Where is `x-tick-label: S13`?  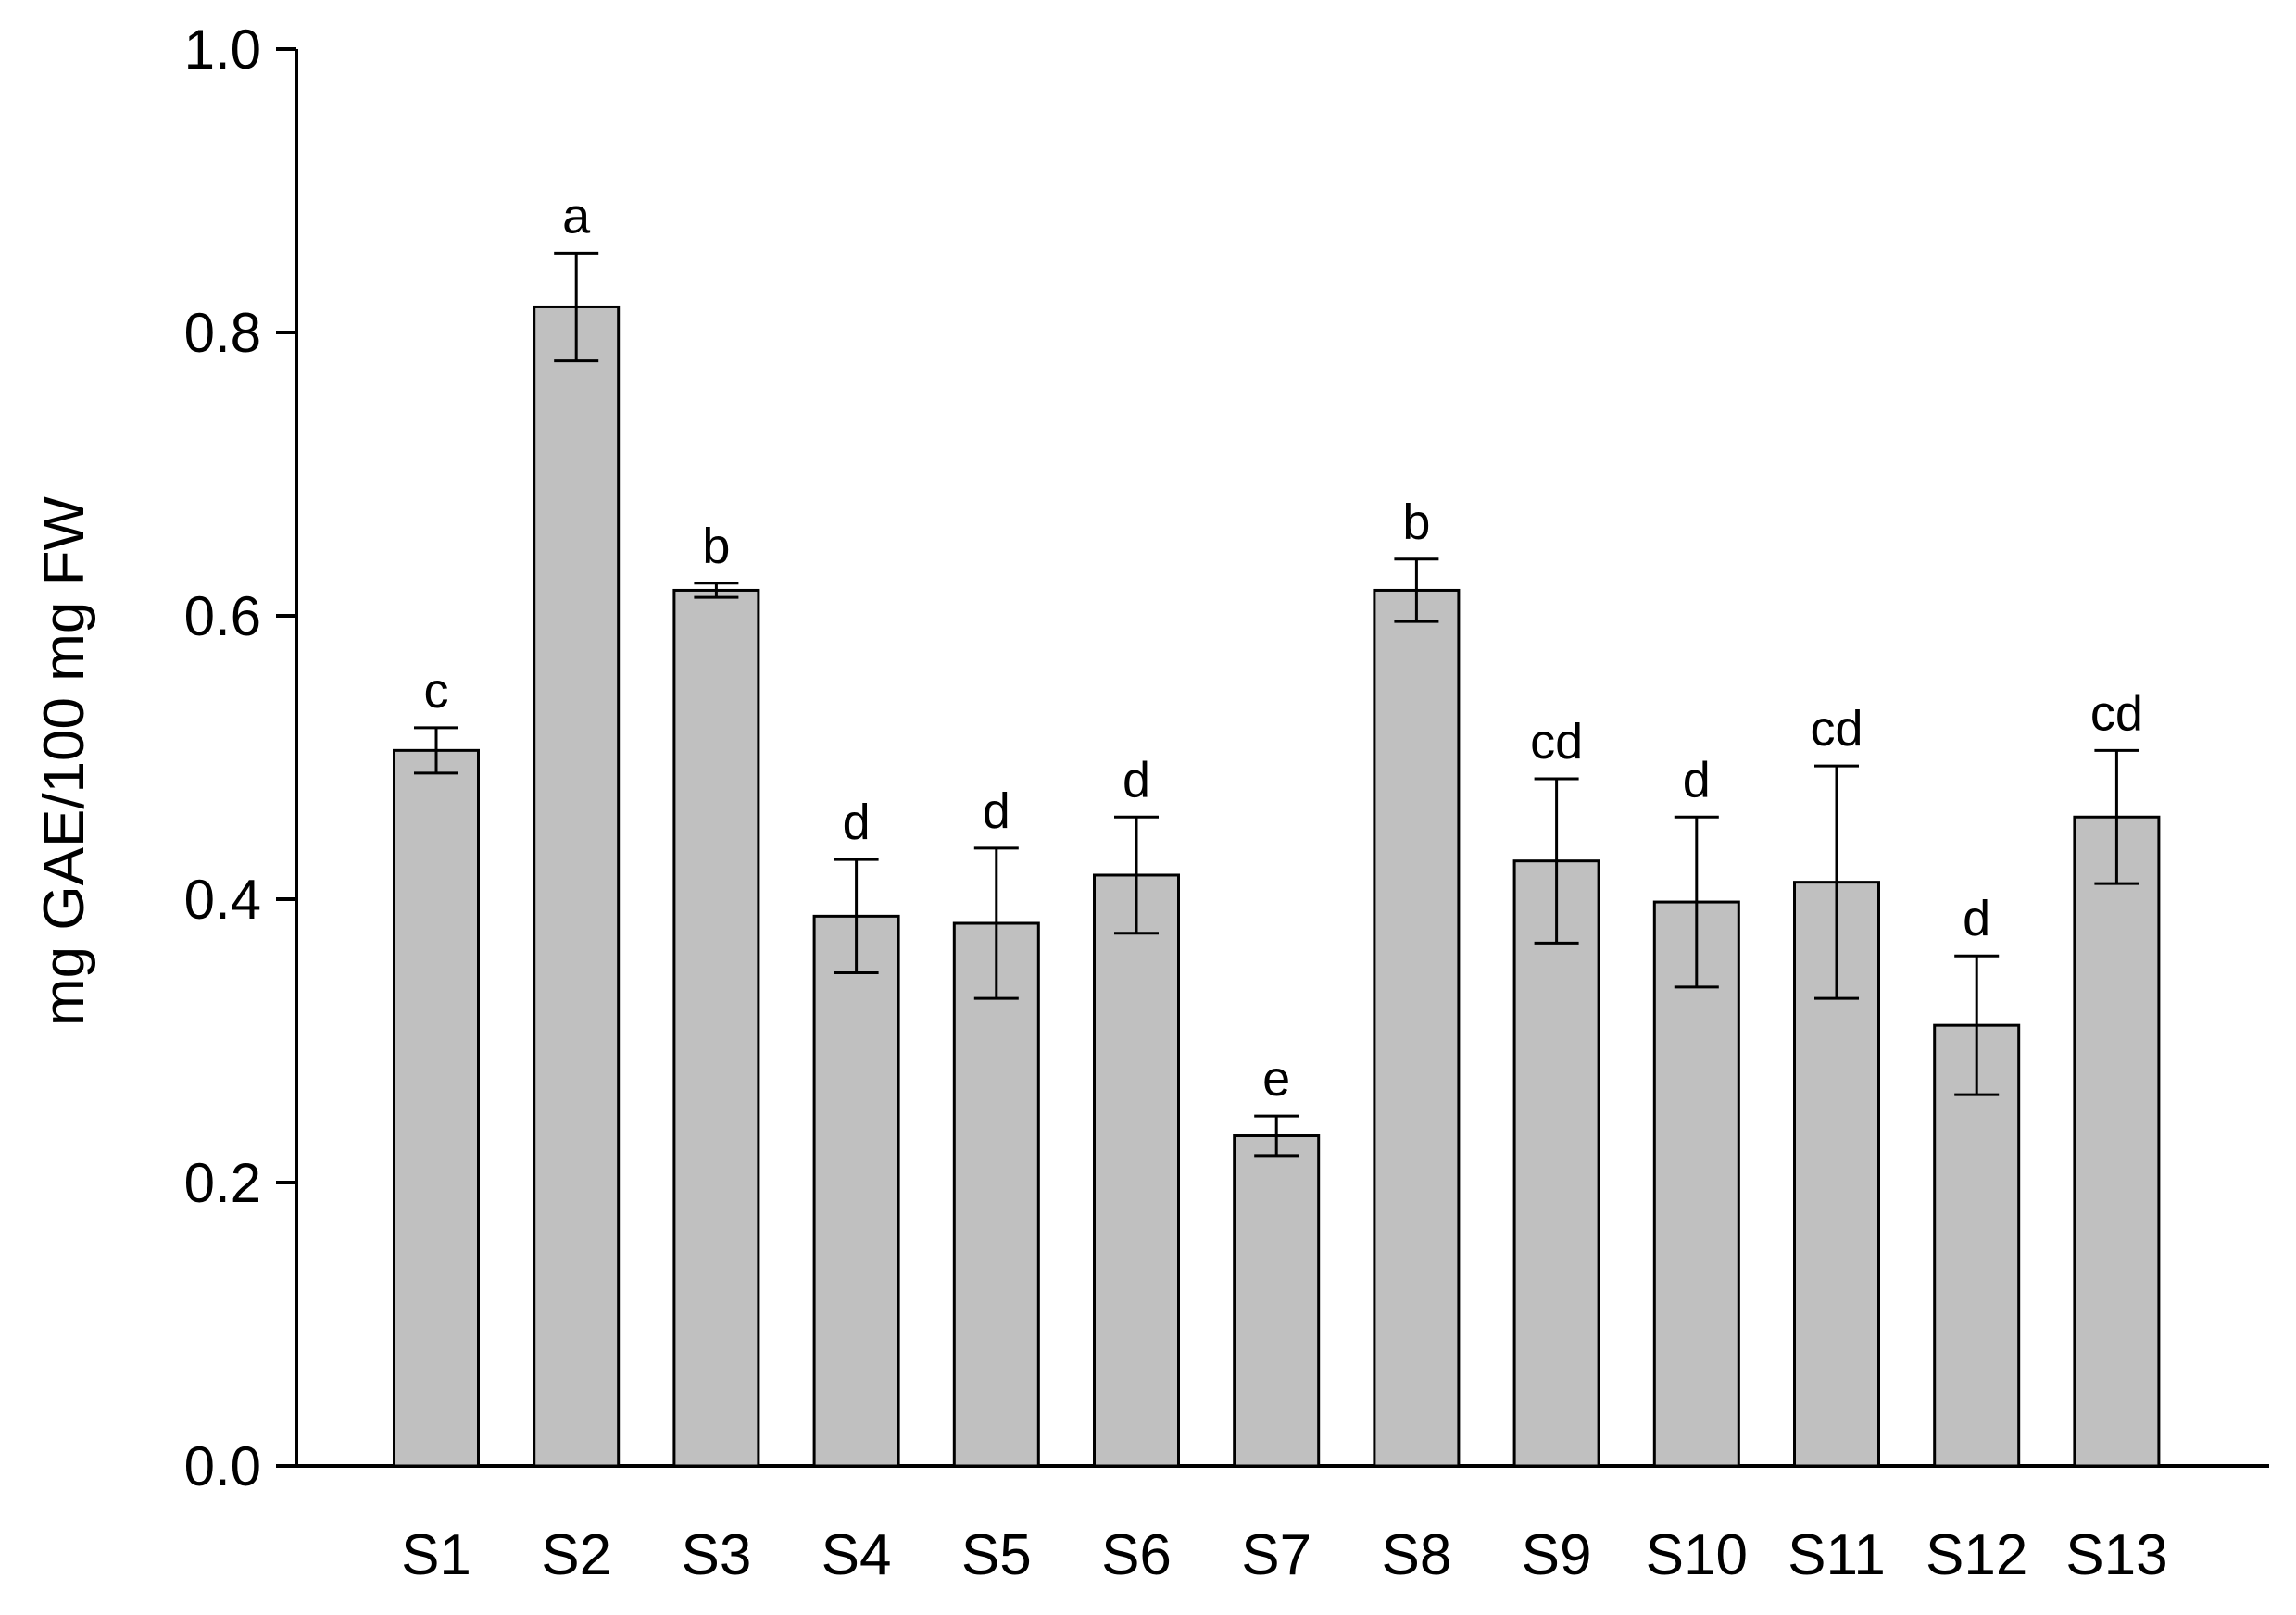
x-tick-label: S13 is located at coordinates (2116, 1555).